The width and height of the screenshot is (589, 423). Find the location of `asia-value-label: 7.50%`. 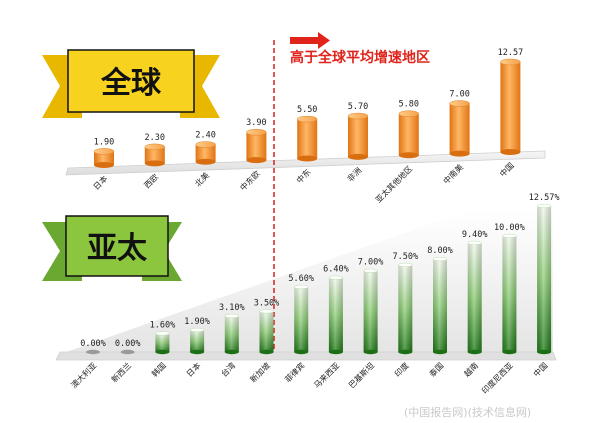

asia-value-label: 7.50% is located at coordinates (406, 257).